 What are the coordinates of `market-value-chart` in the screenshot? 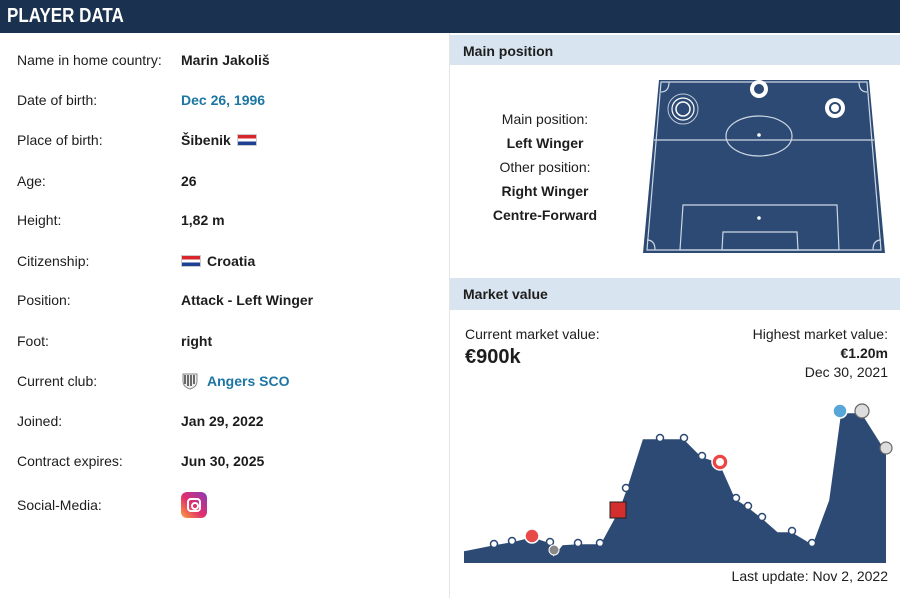 It's located at (678, 483).